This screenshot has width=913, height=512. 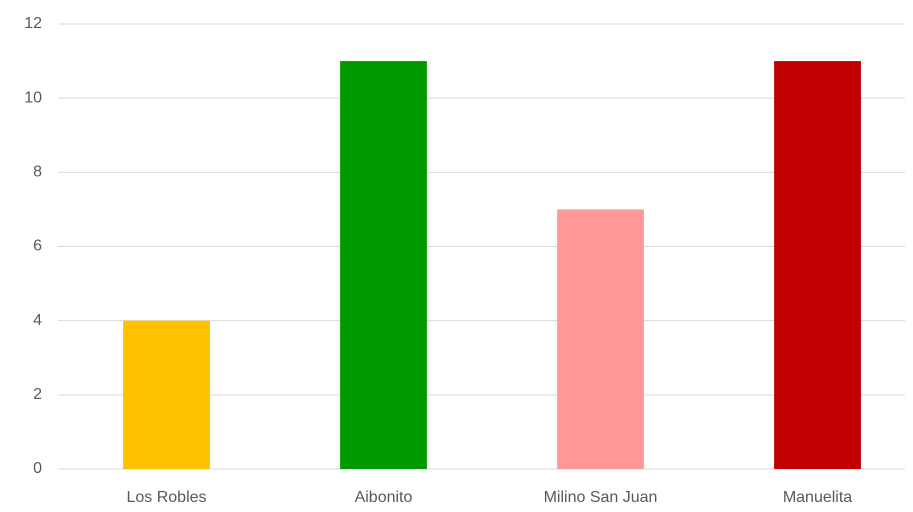 What do you see at coordinates (37, 320) in the screenshot?
I see `y-tick-label: 4` at bounding box center [37, 320].